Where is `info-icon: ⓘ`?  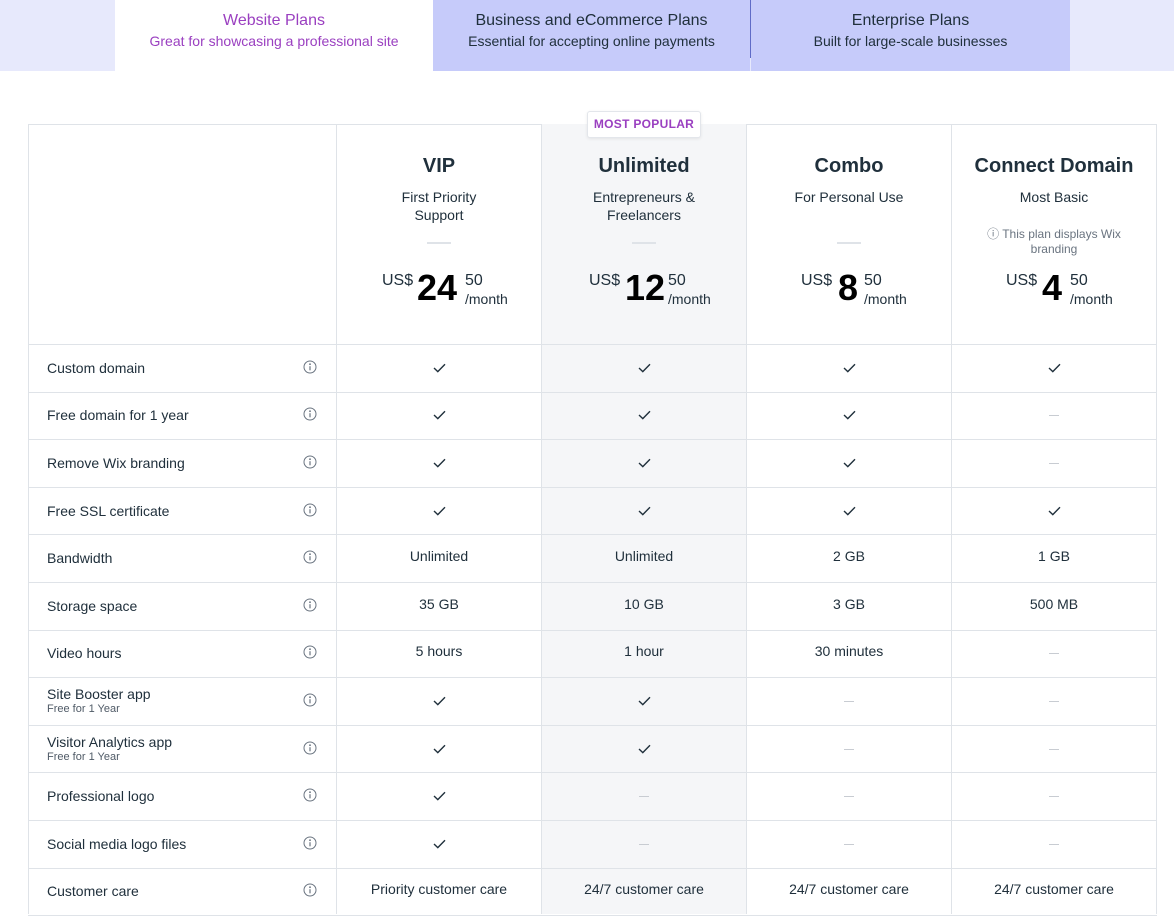 info-icon: ⓘ is located at coordinates (993, 234).